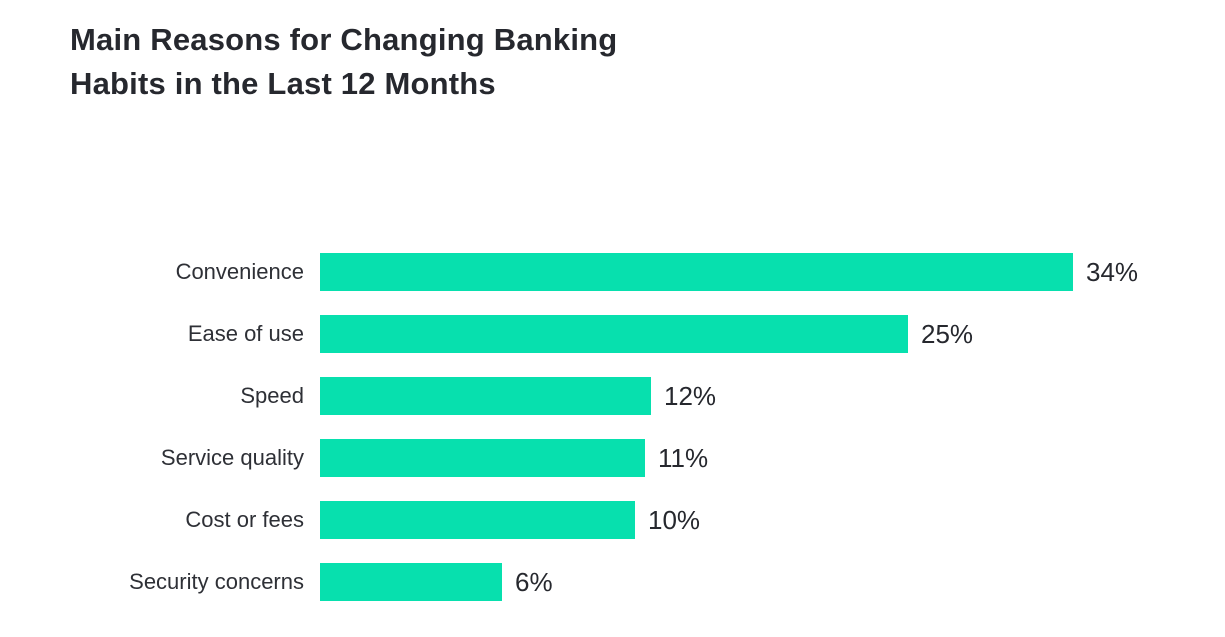 Image resolution: width=1225 pixels, height=637 pixels. I want to click on value-label: 34%, so click(1112, 271).